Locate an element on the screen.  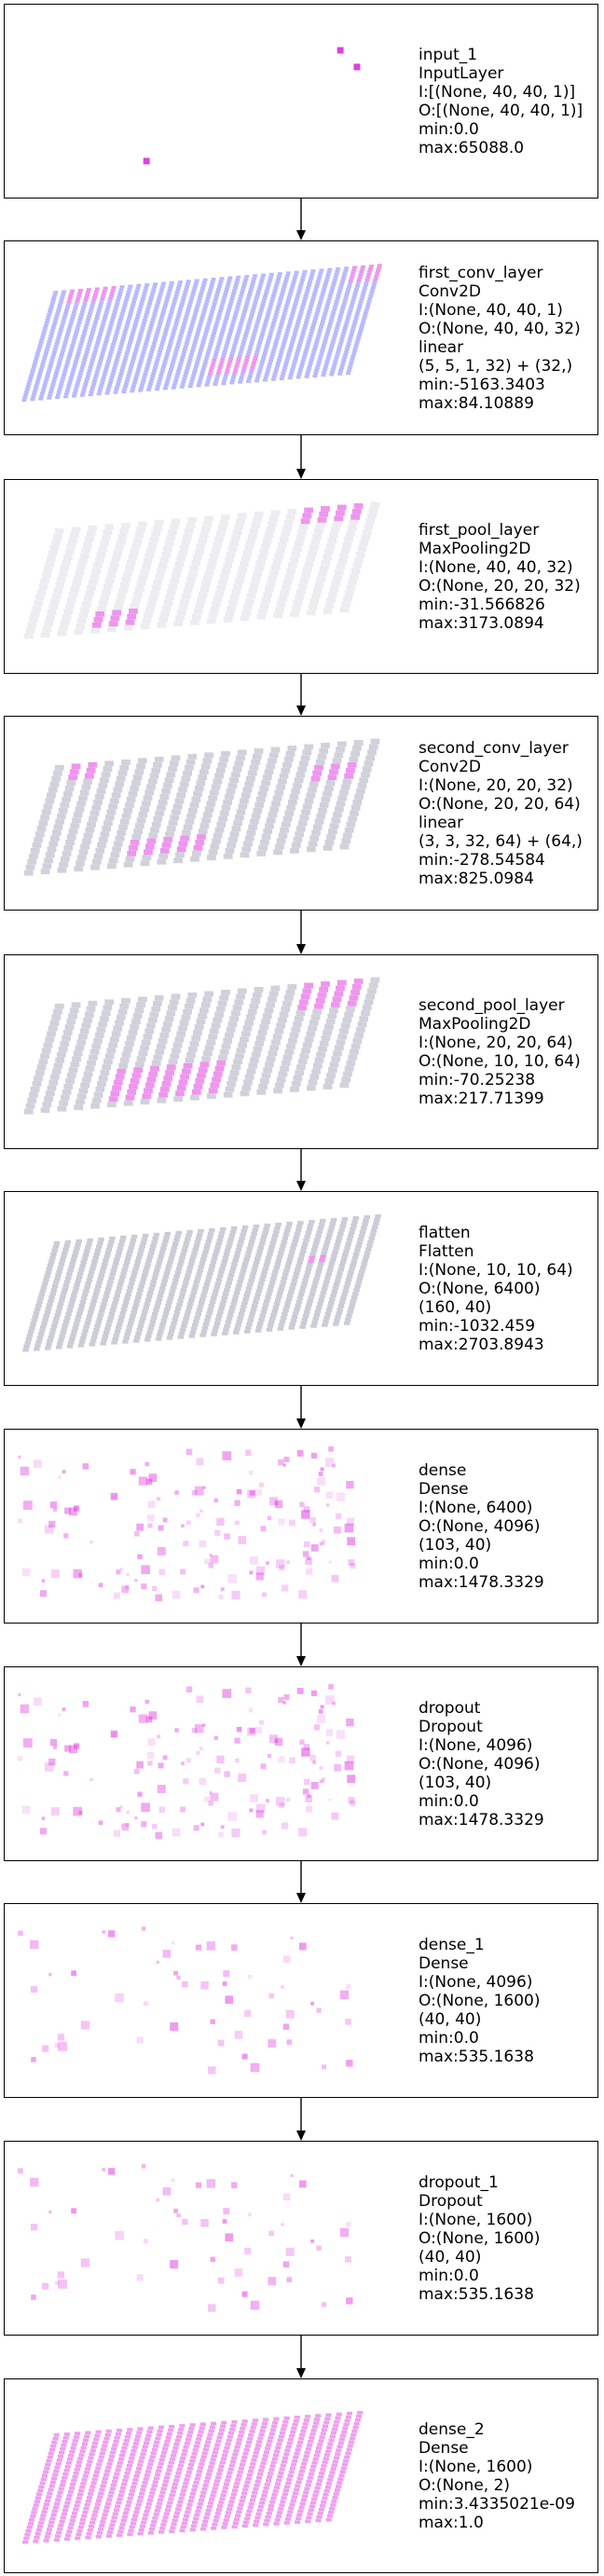
layer-name: flatten is located at coordinates (445, 1232).